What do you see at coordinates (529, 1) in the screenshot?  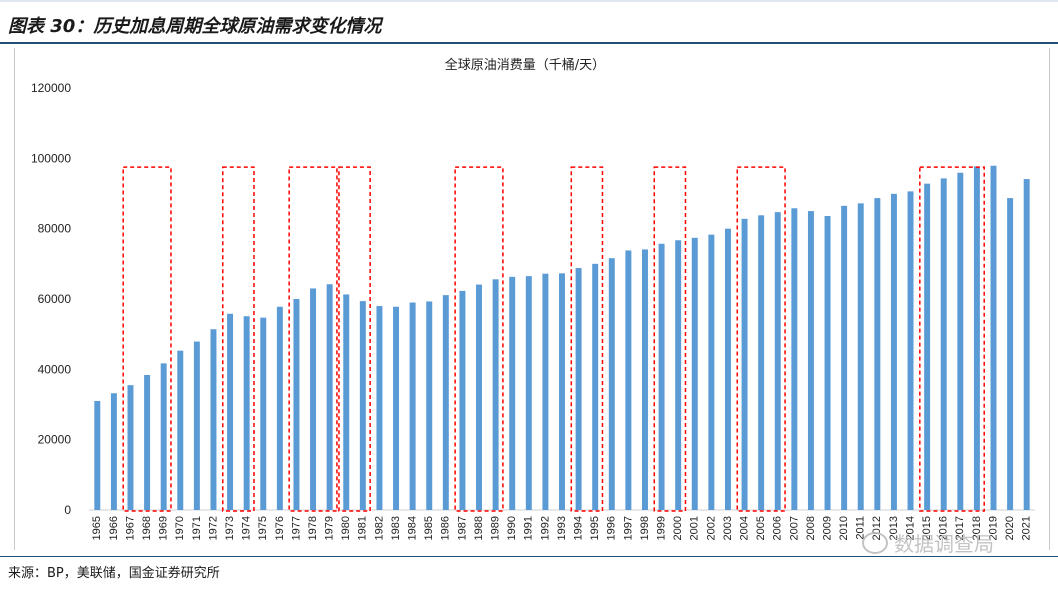 I see `header-top-line` at bounding box center [529, 1].